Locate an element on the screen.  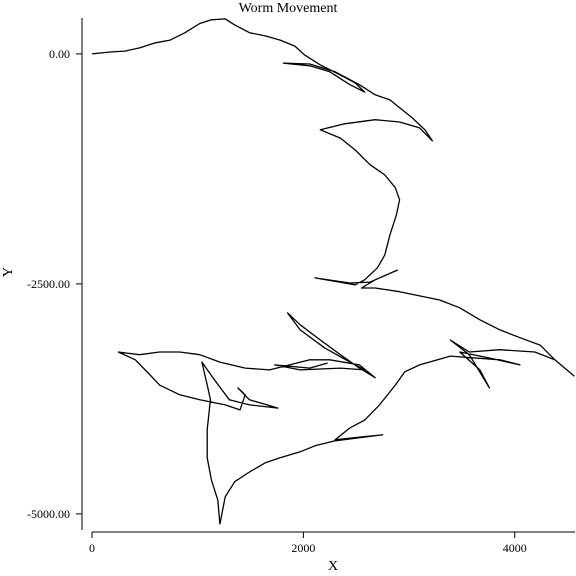
x-axis-label: X is located at coordinates (333, 566).